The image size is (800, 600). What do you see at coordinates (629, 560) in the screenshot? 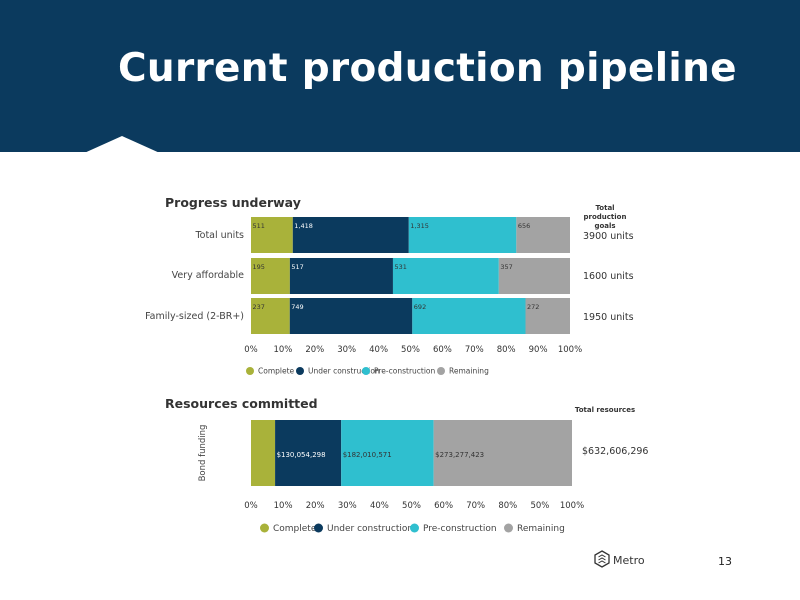
I see `metro-logo-text: Metro` at bounding box center [629, 560].